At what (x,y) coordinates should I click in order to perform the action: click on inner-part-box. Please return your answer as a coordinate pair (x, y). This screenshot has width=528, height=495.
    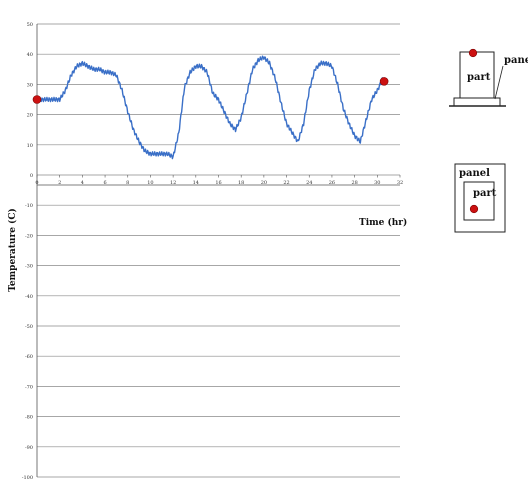
    Looking at the image, I should click on (479, 201).